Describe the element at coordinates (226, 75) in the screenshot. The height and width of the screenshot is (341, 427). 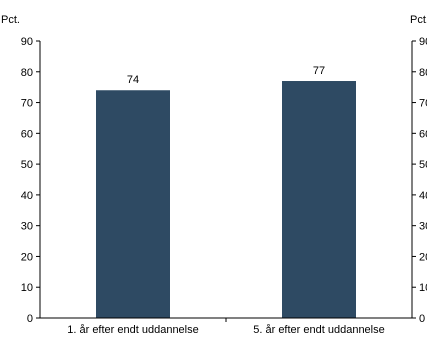
I see `data-labels: 74 77` at that location.